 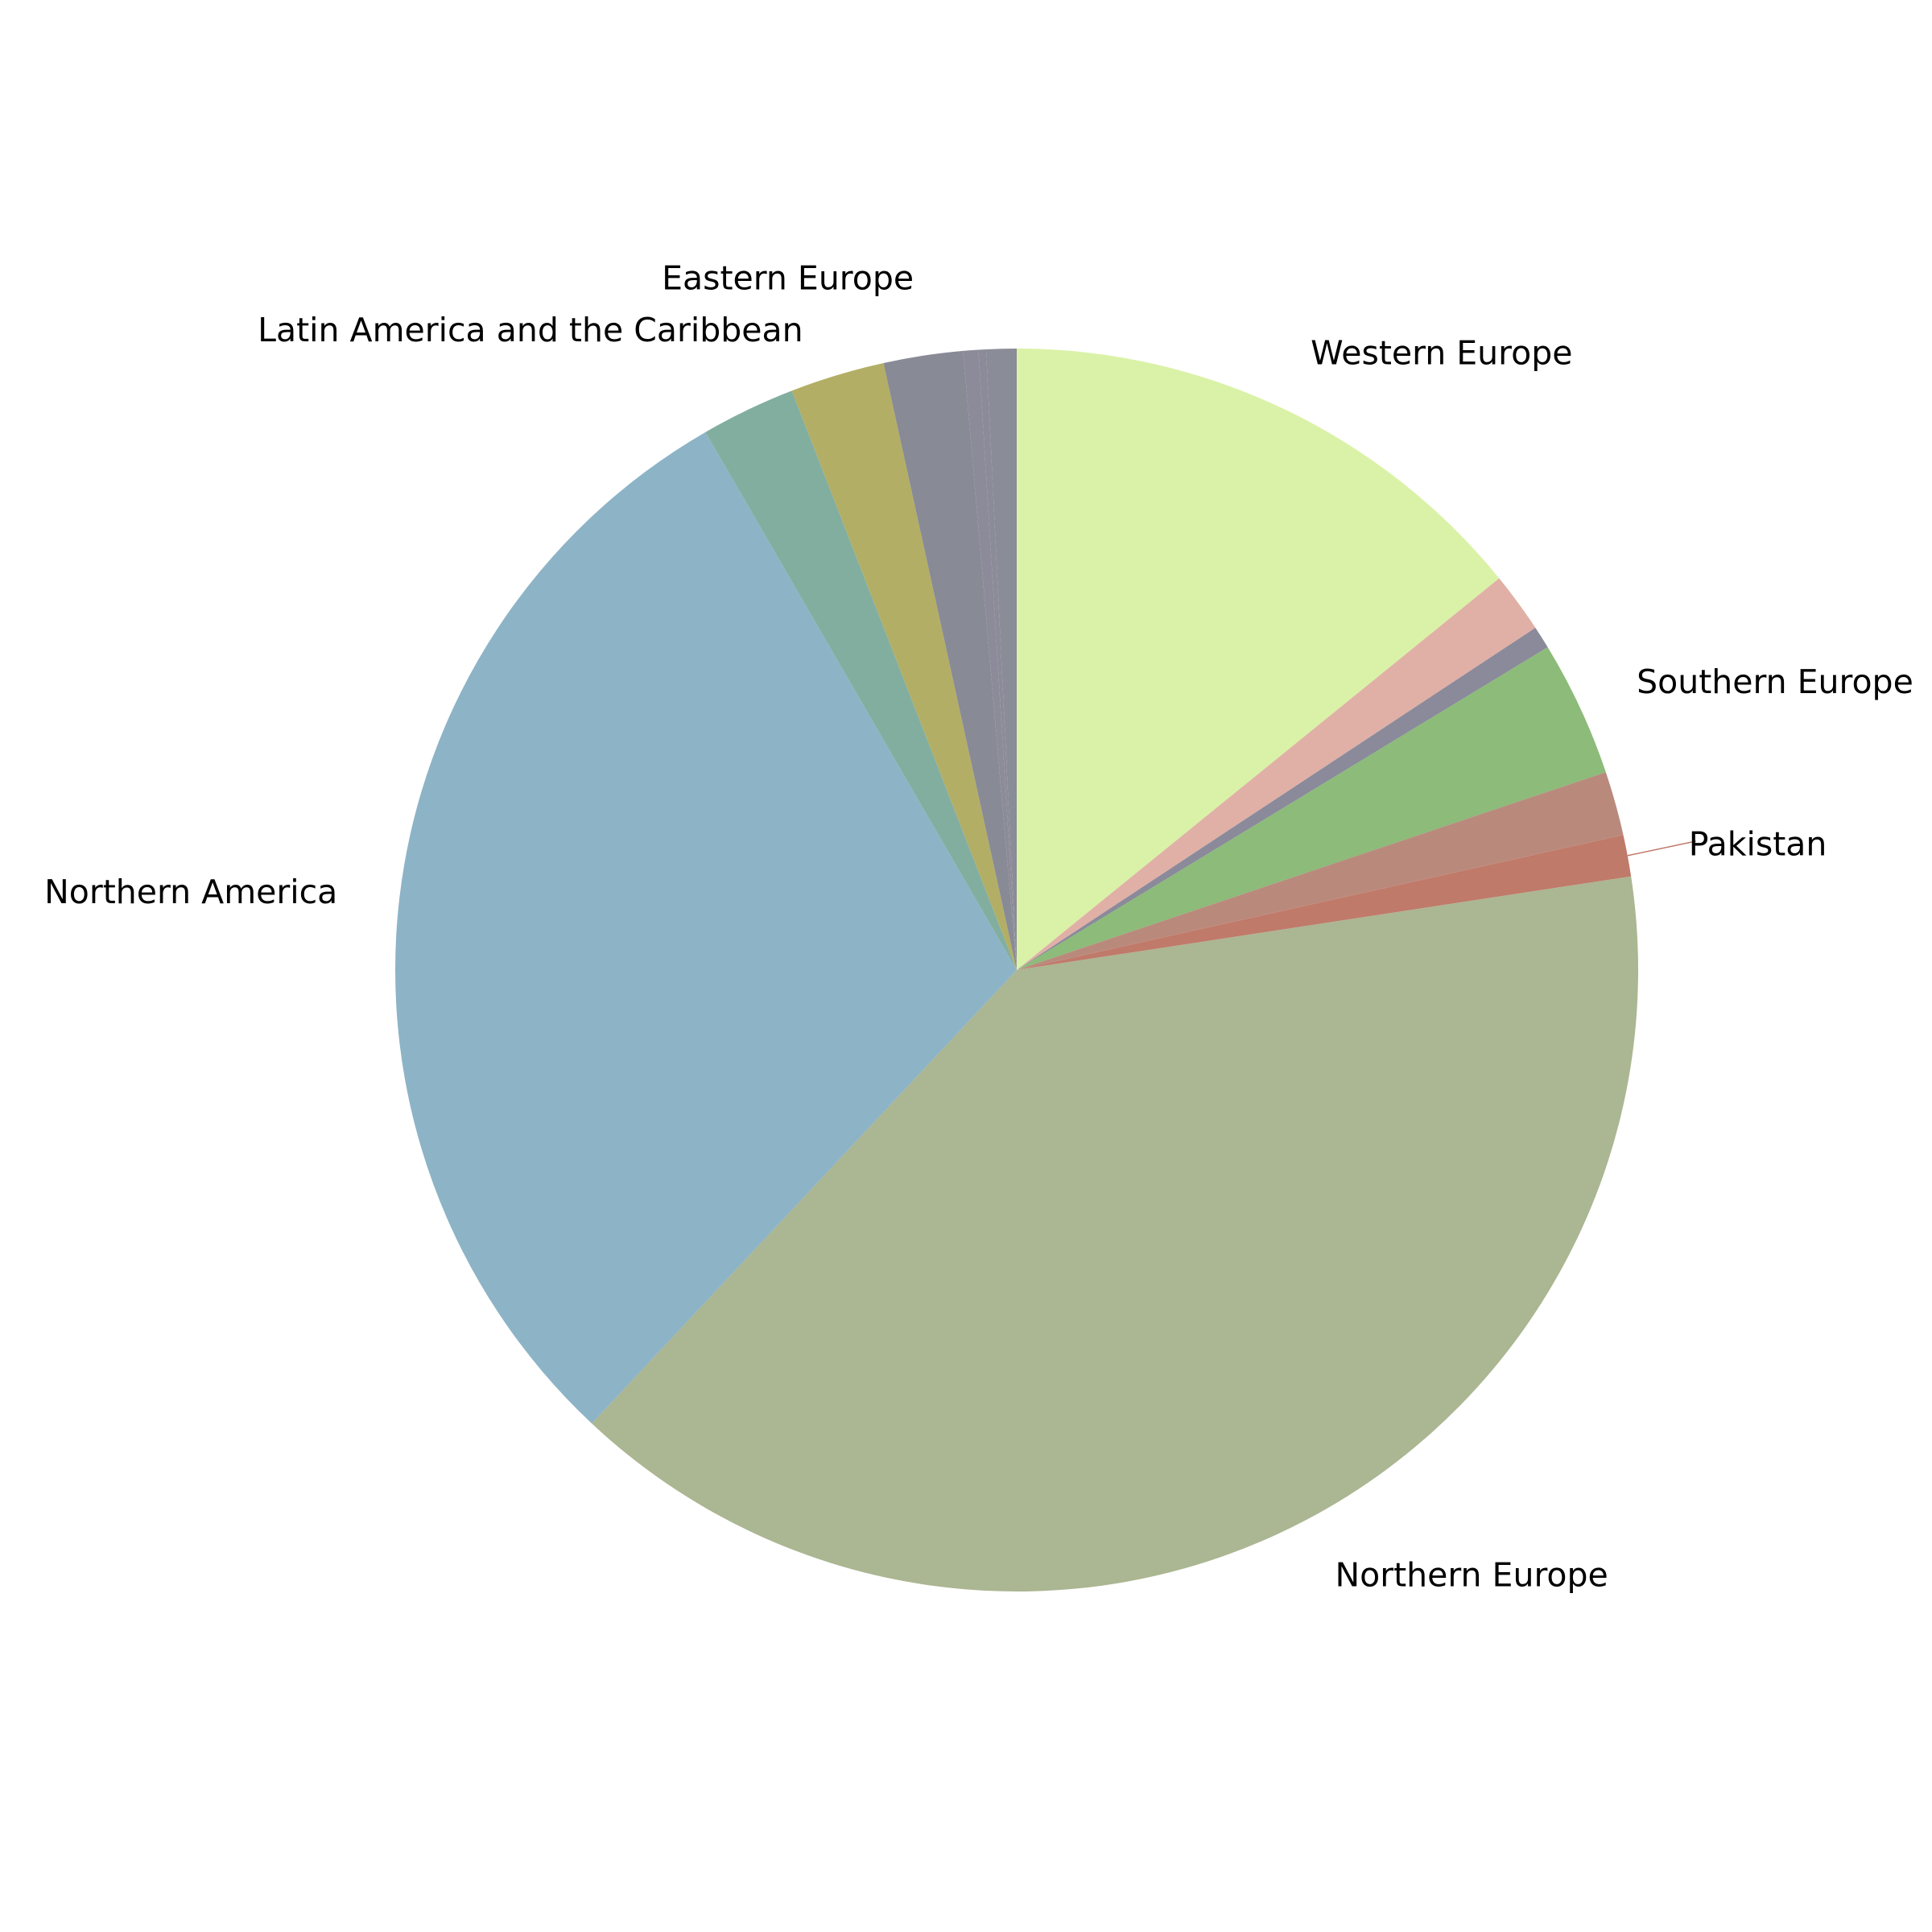 I want to click on label-leader-lines, so click(x=1661, y=848).